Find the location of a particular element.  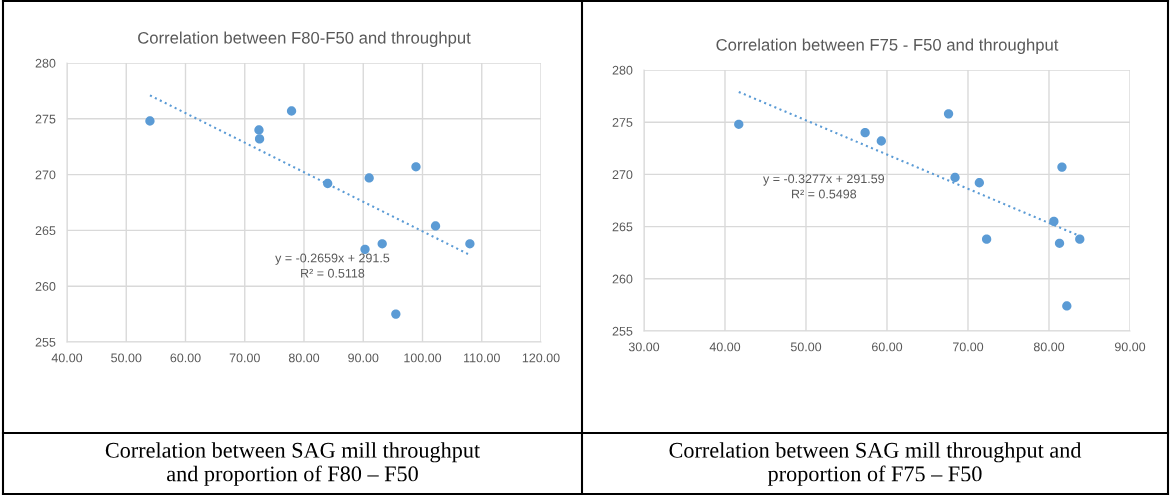

x-tick-label: 110.00 is located at coordinates (482, 358).